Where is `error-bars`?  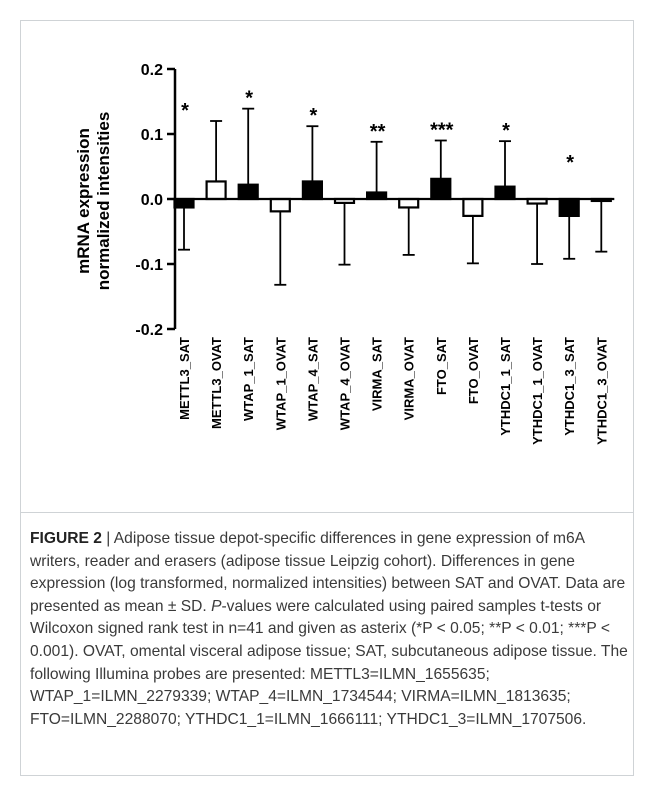
error-bars is located at coordinates (393, 196).